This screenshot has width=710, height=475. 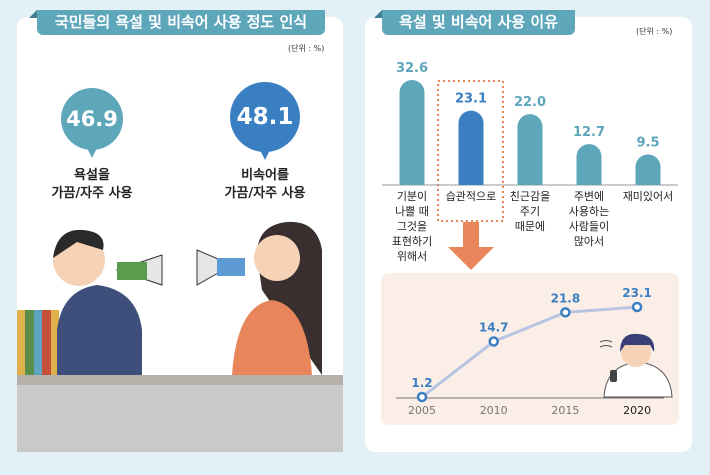 What do you see at coordinates (177, 22) in the screenshot?
I see `left-title: 국민들의 욕설 및 비속어 사용 정도 인식` at bounding box center [177, 22].